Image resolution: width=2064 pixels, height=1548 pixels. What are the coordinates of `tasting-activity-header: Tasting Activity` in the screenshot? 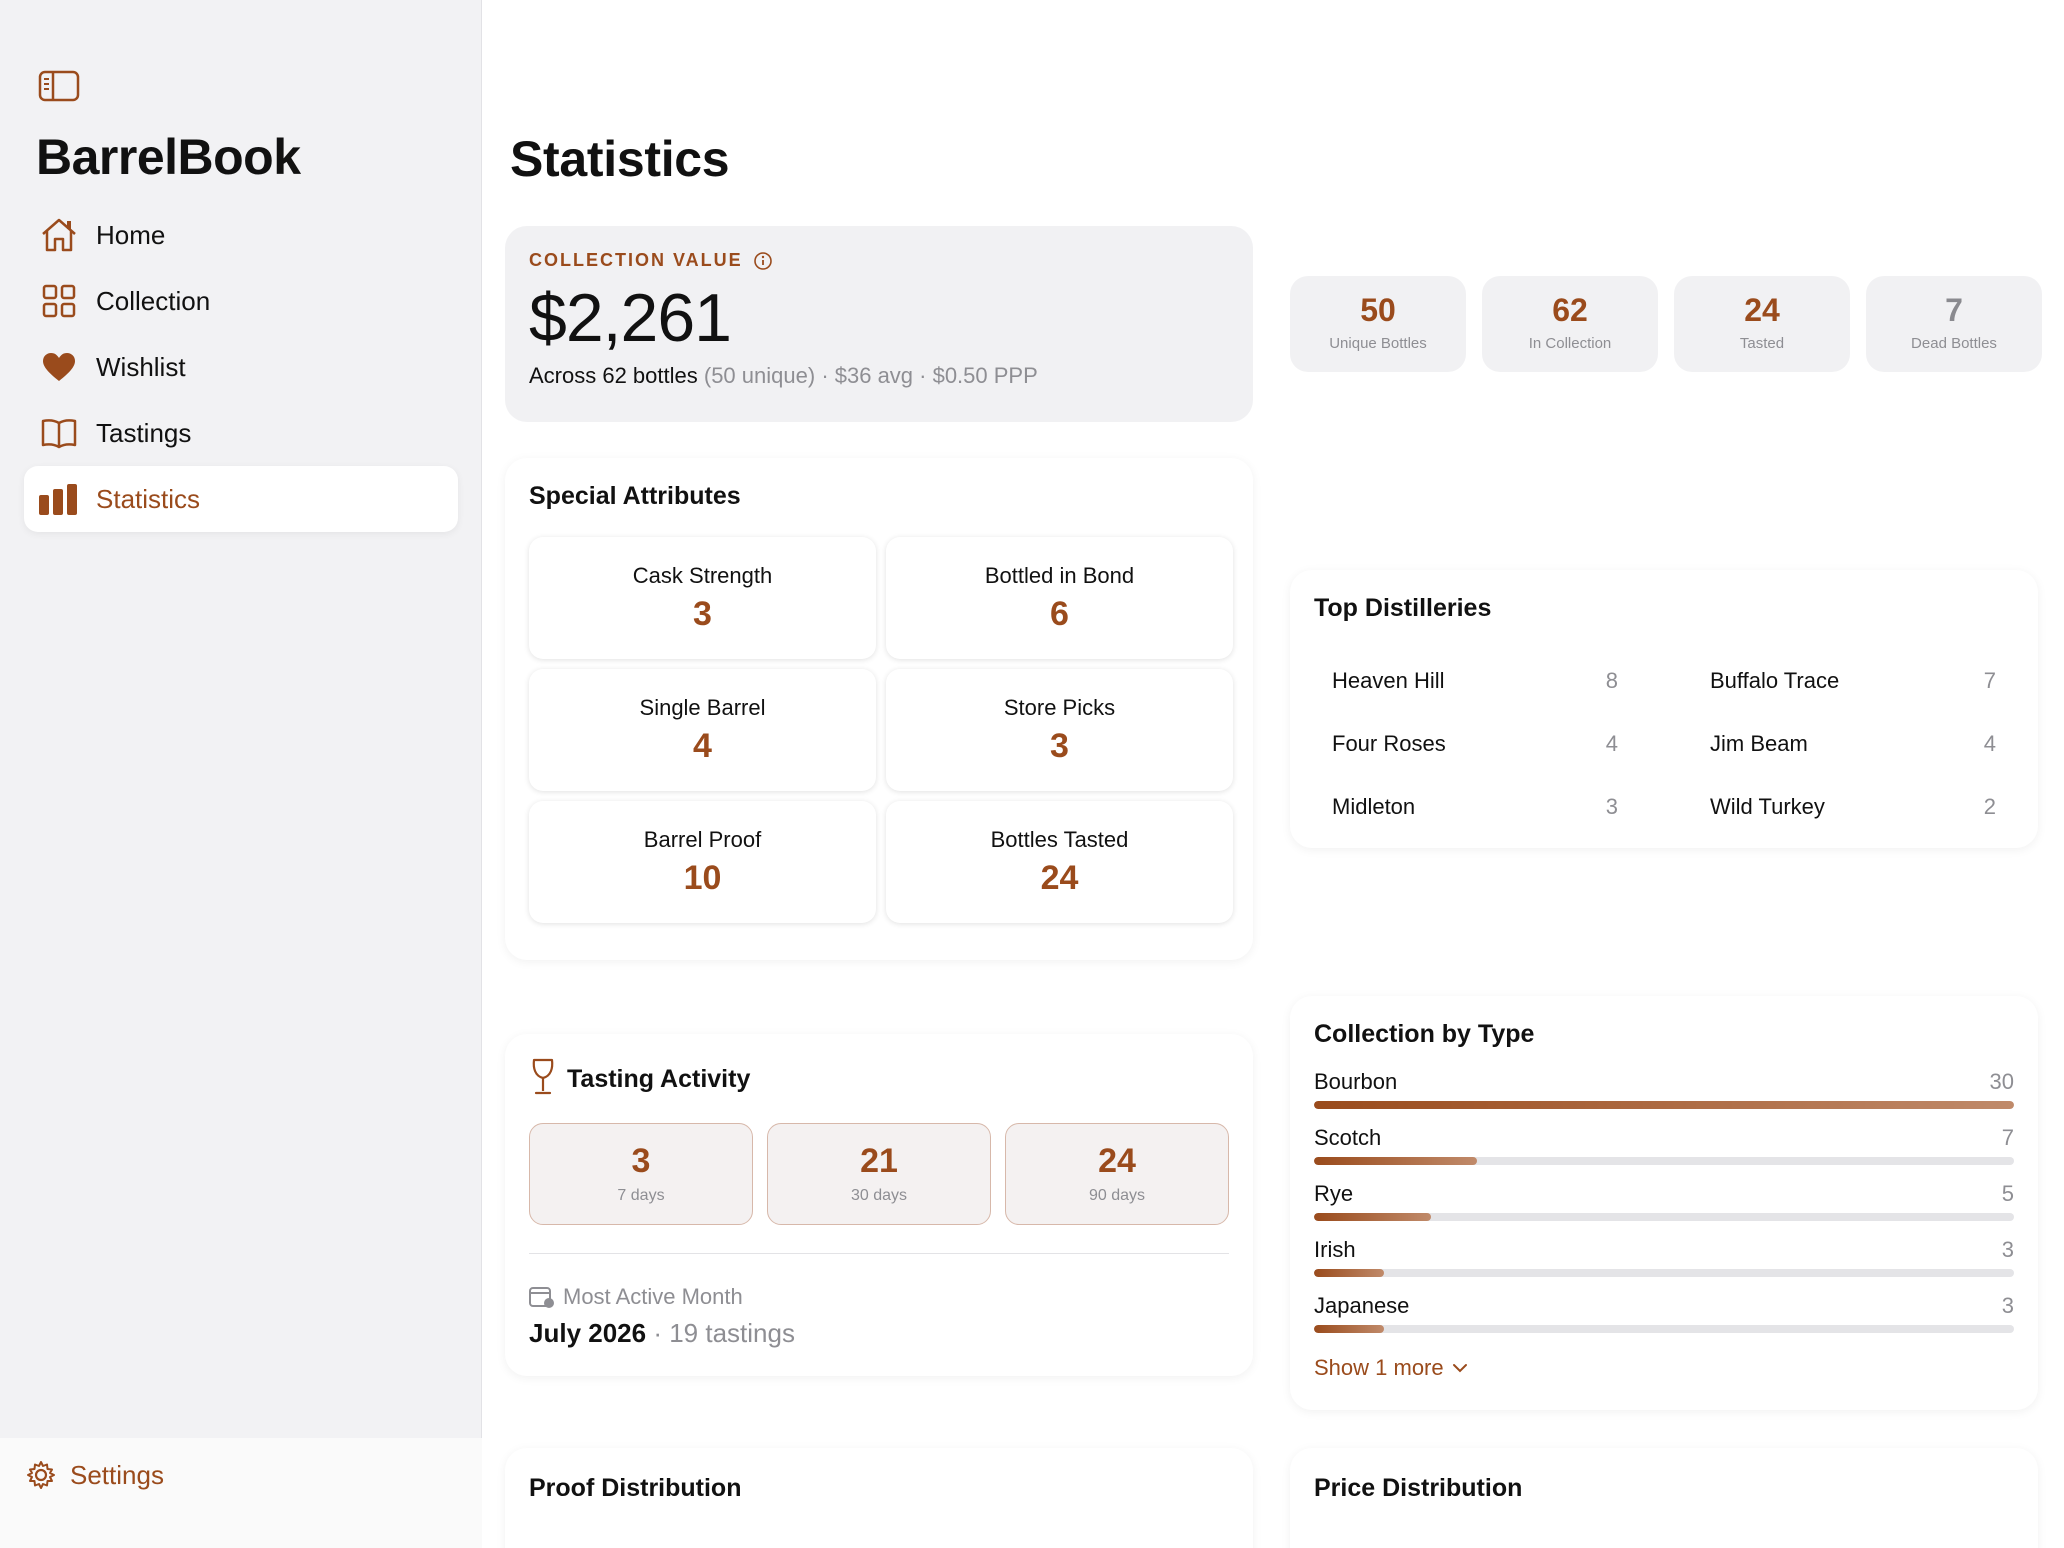 It's located at (879, 1079).